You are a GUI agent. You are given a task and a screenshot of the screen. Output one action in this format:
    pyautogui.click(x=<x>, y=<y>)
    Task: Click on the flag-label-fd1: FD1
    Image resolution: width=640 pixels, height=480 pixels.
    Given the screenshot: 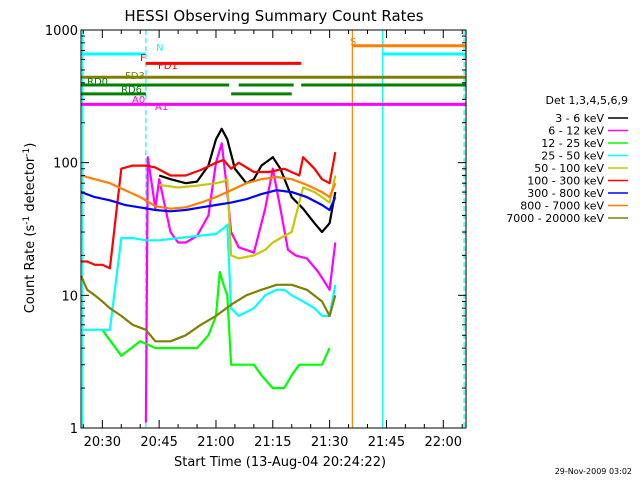 What is the action you would take?
    pyautogui.click(x=168, y=66)
    